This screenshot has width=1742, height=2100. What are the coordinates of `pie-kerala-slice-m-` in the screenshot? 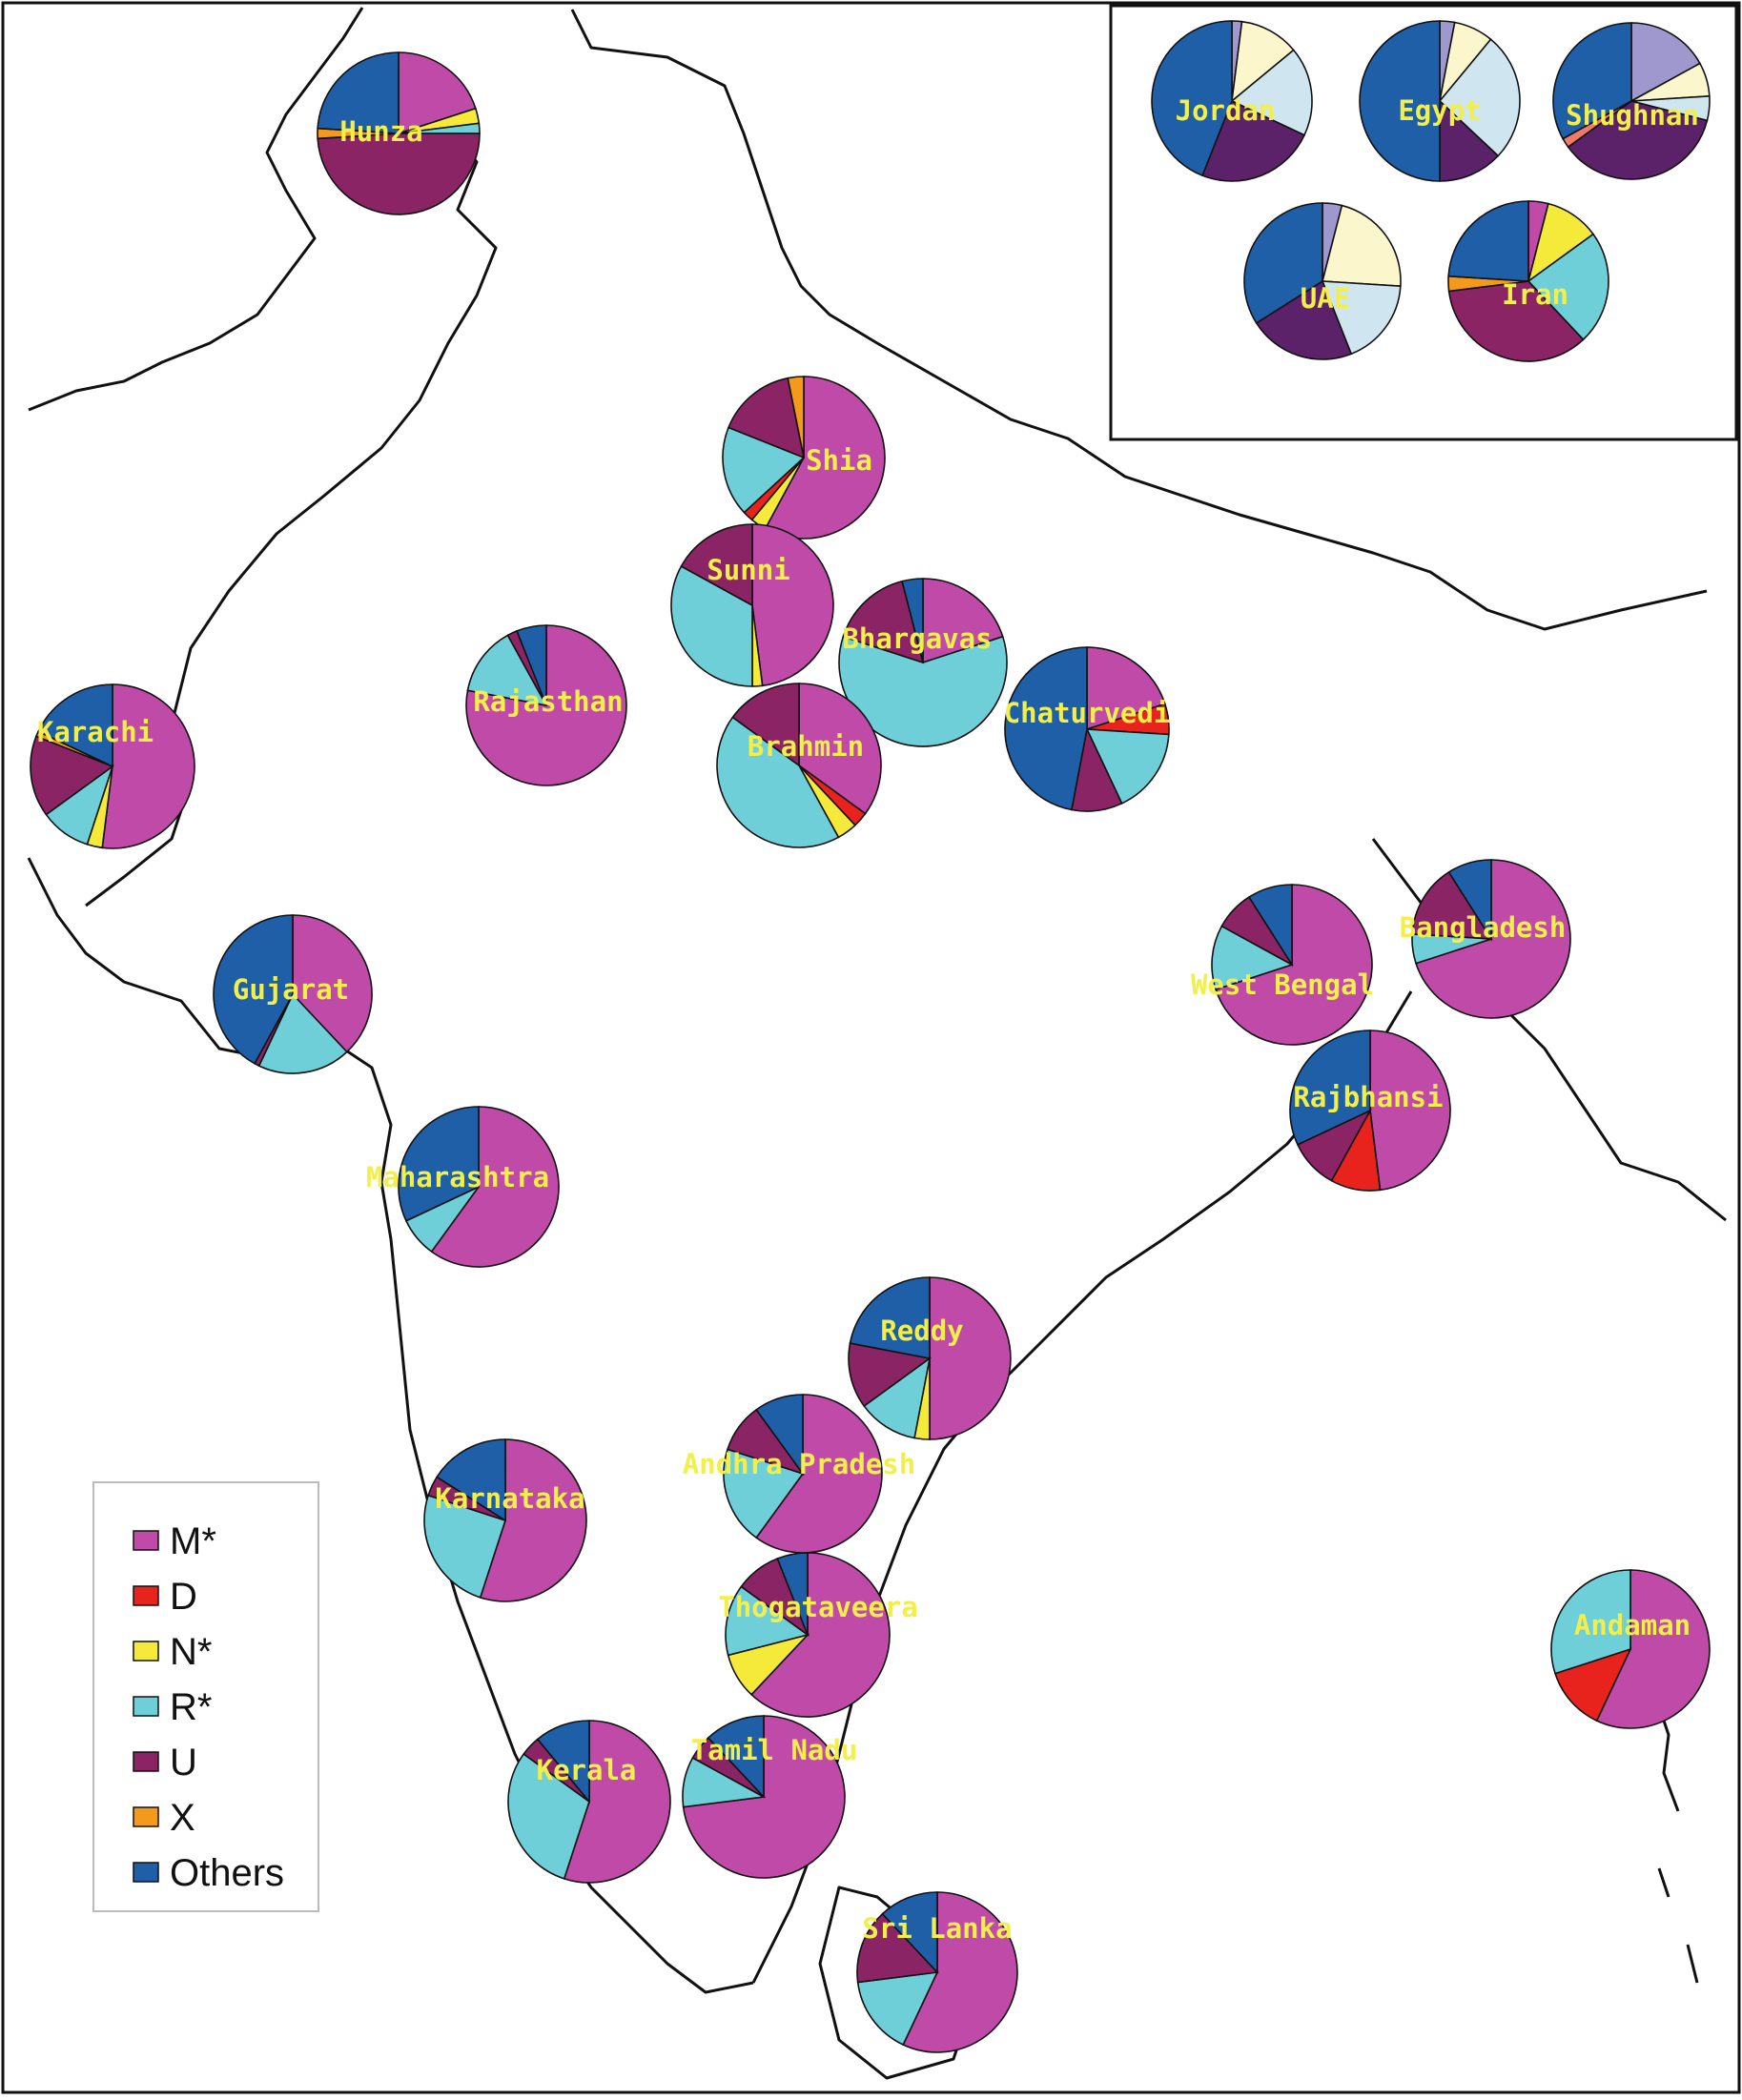 It's located at (617, 1802).